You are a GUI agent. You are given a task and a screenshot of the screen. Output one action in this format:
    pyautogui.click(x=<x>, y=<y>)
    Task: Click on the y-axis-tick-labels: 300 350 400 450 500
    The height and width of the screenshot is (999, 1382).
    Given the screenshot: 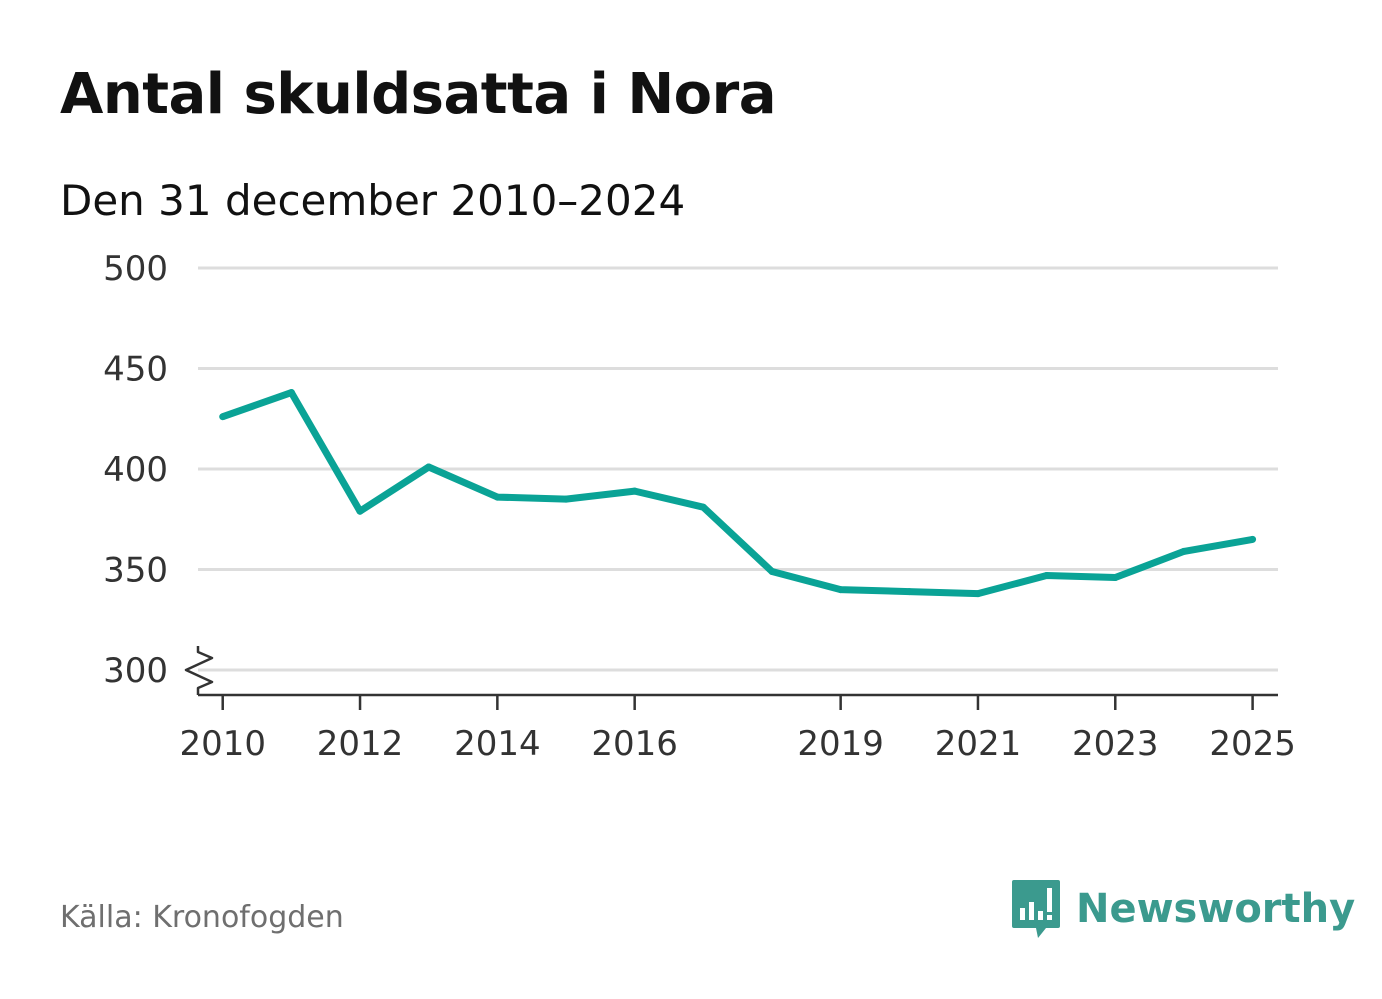 What is the action you would take?
    pyautogui.click(x=135, y=470)
    